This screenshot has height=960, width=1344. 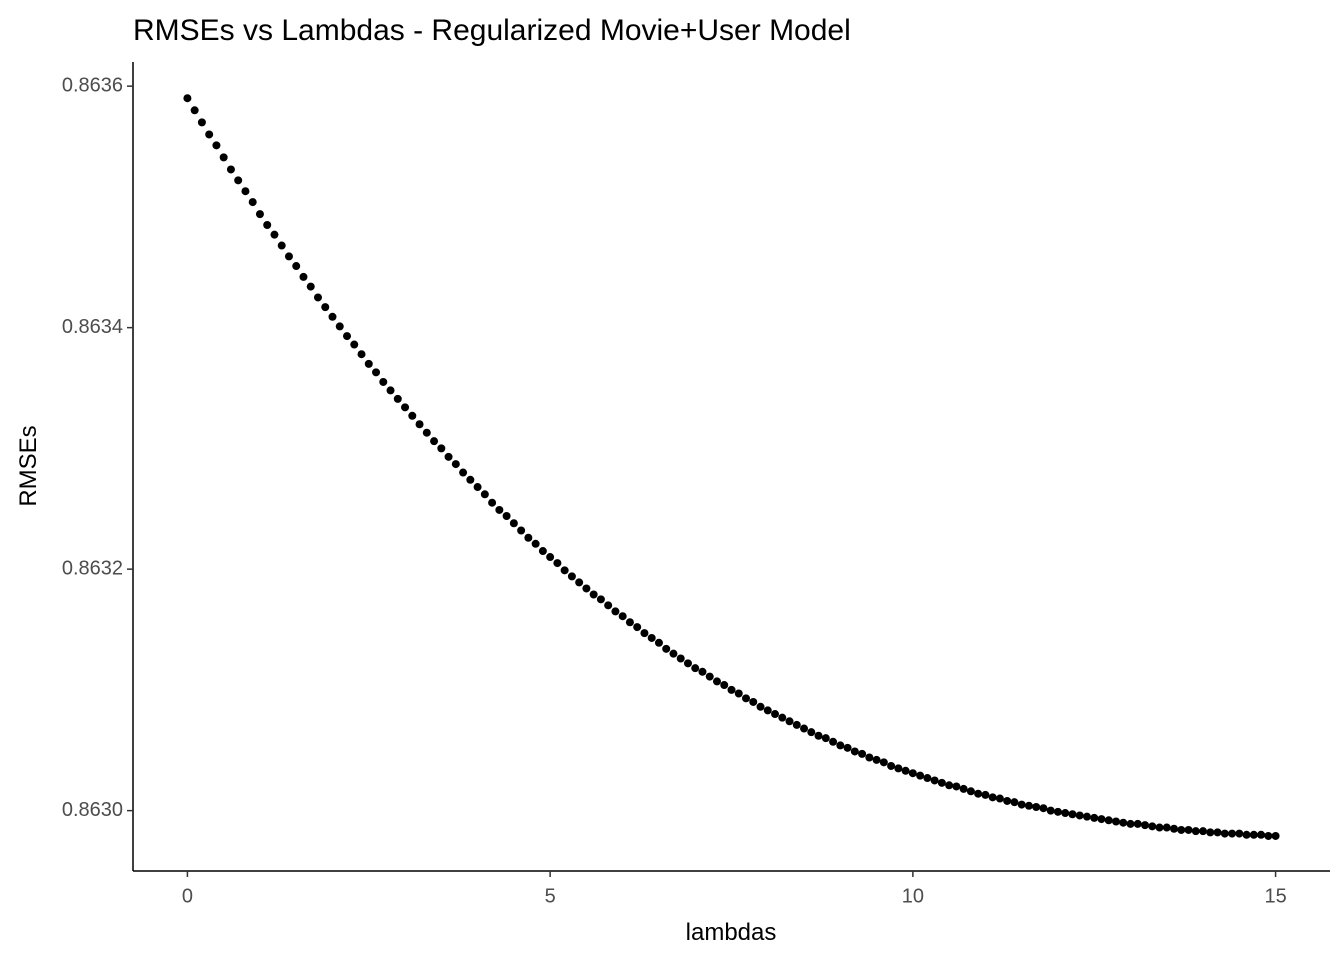 I want to click on y-axis-title: RMSEs, so click(x=28, y=465).